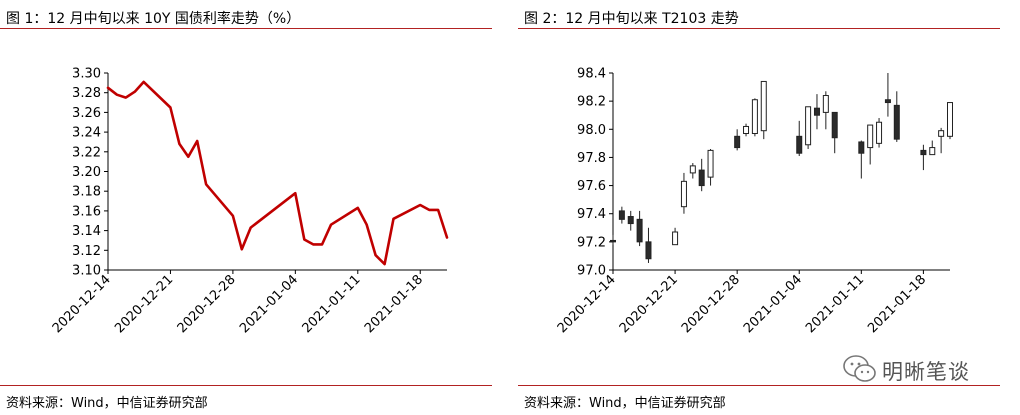 The image size is (1020, 415). What do you see at coordinates (86, 172) in the screenshot?
I see `y-tick-label: 3.20` at bounding box center [86, 172].